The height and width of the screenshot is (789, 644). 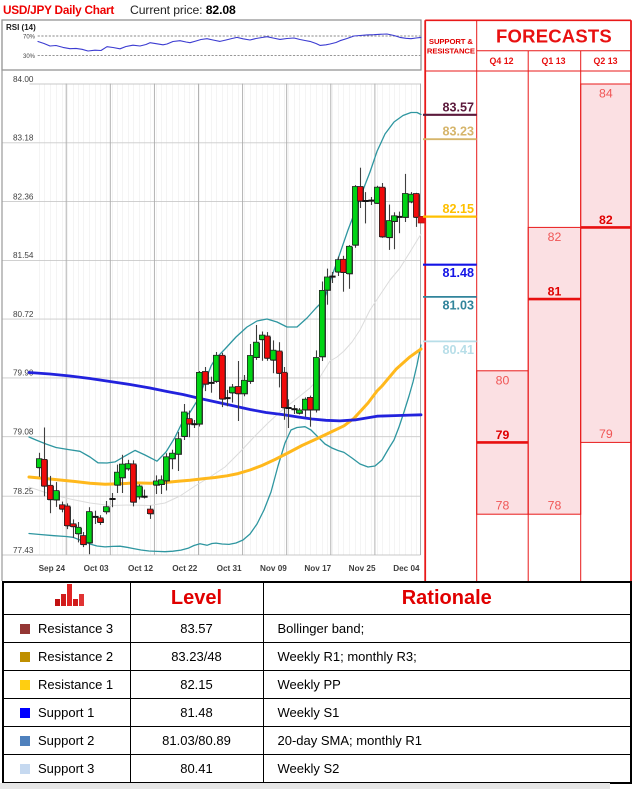 What do you see at coordinates (23, 432) in the screenshot?
I see `svg-text: 79.08` at bounding box center [23, 432].